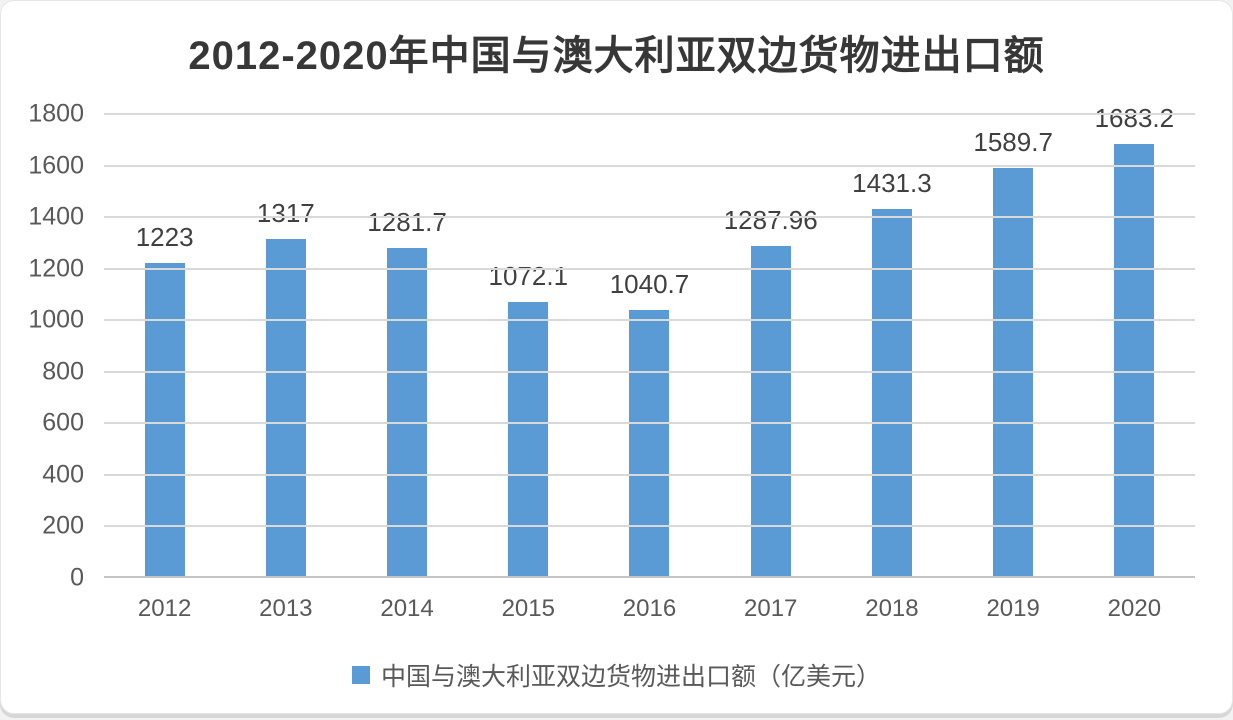 The image size is (1233, 720). I want to click on bar-value-label: 1683.2, so click(1134, 118).